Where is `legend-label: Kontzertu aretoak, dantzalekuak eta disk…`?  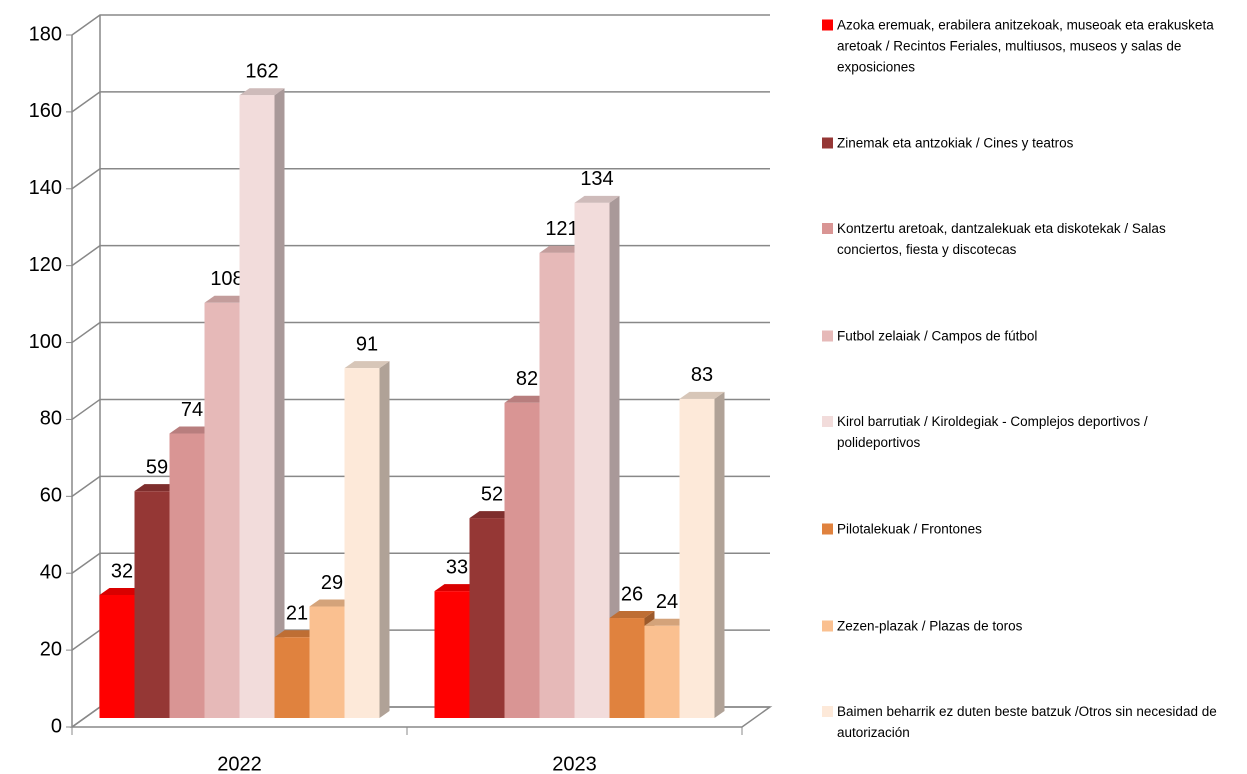 legend-label: Kontzertu aretoak, dantzalekuak eta disk… is located at coordinates (1001, 239).